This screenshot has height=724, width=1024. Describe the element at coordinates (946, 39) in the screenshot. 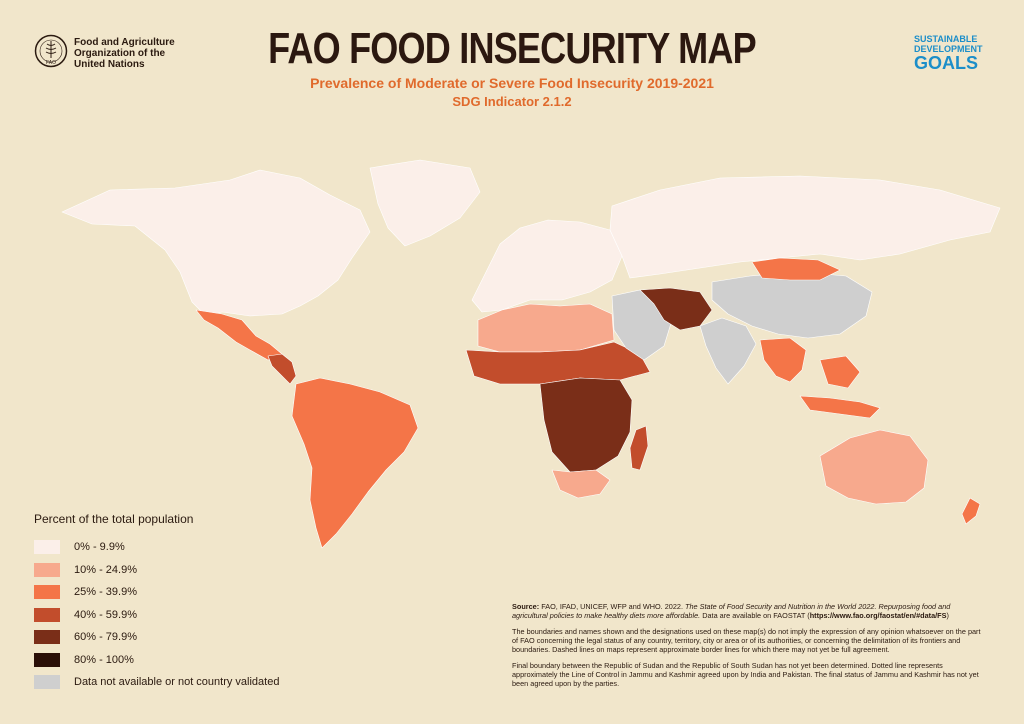

I see `sdg-line1: SUSTAINABLE` at that location.